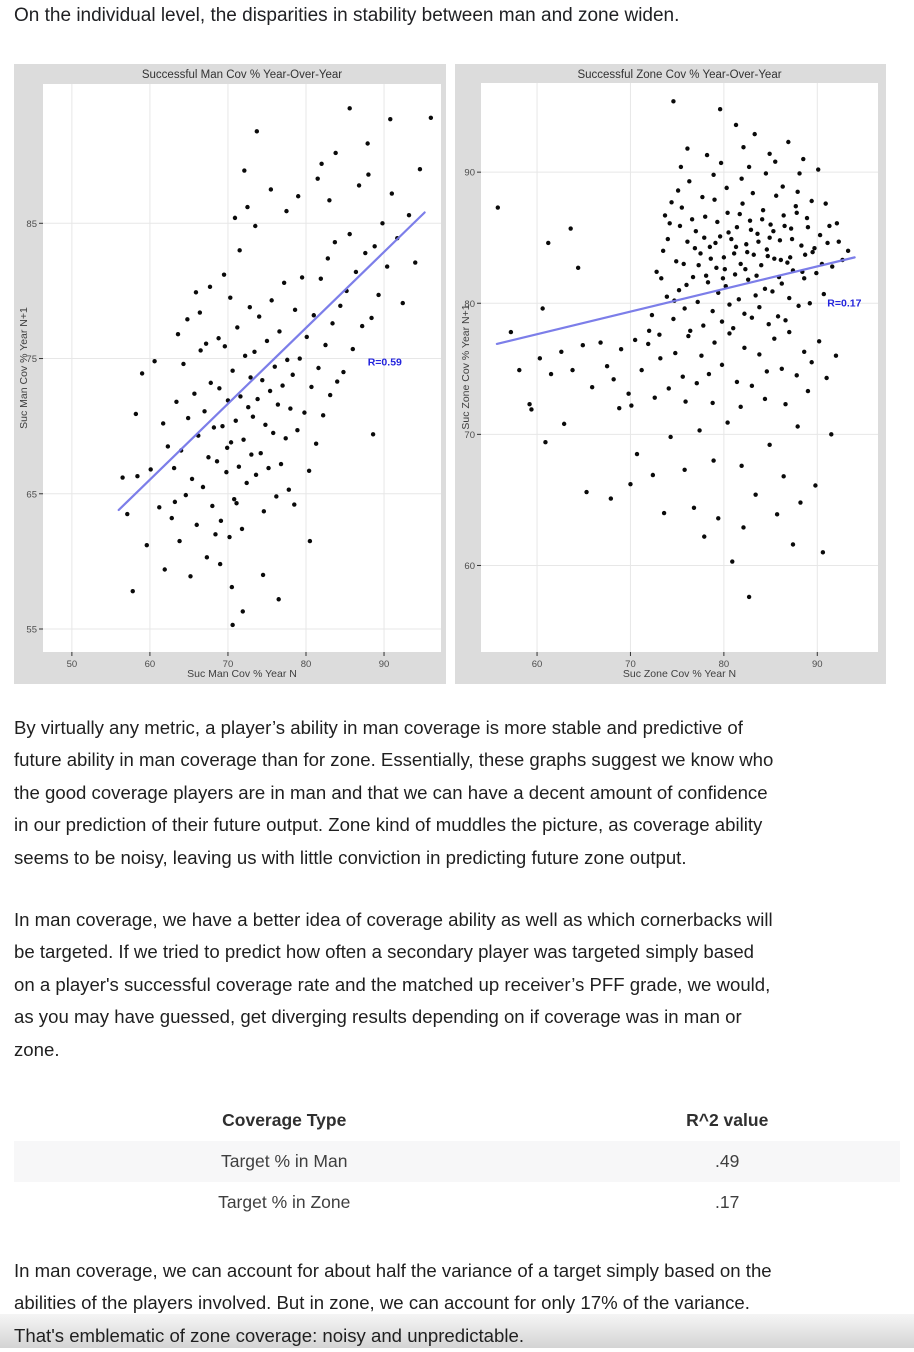 This screenshot has height=1352, width=914. I want to click on svg-text: 75, so click(31, 359).